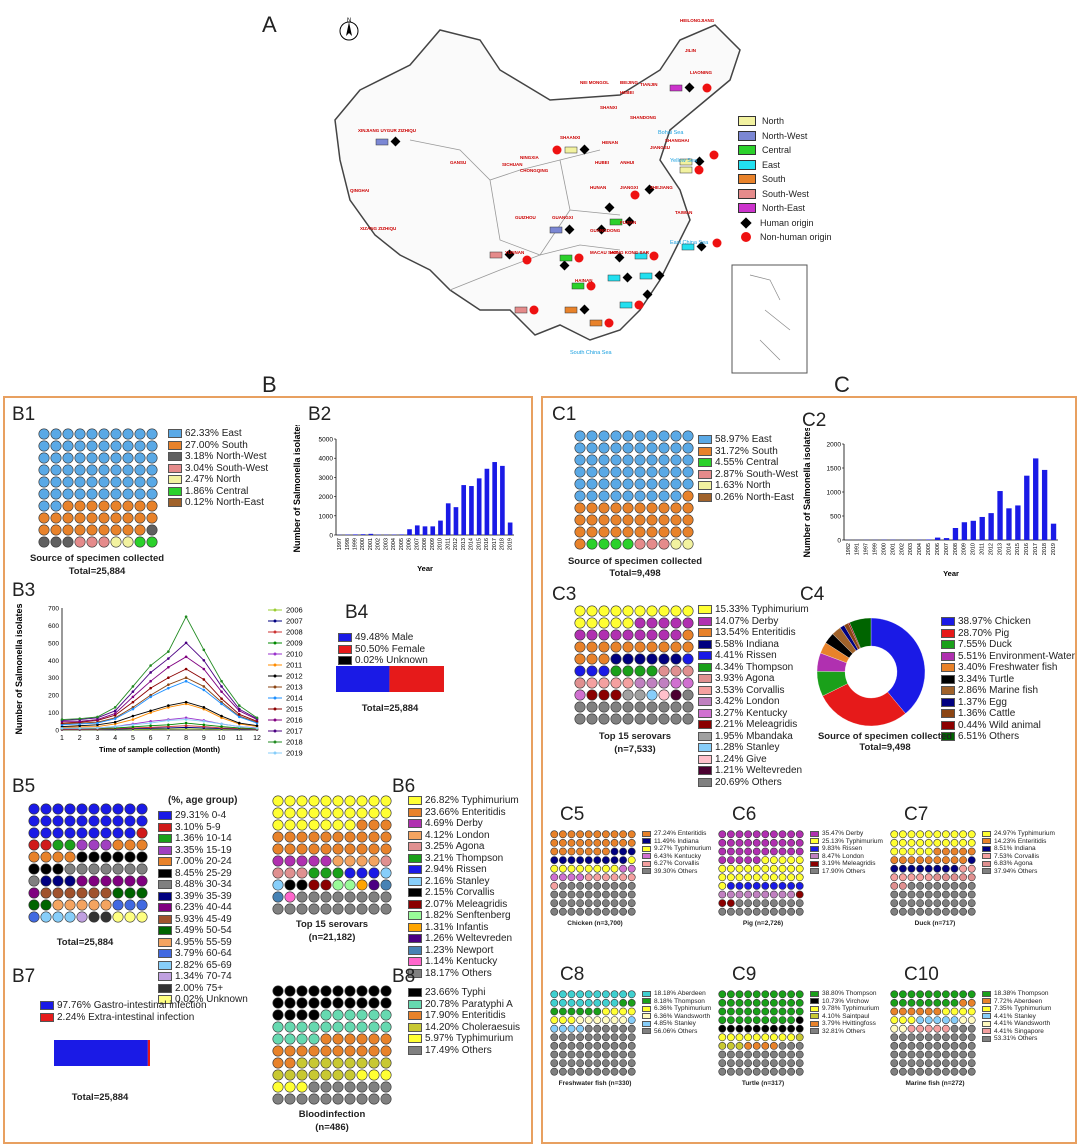  I want to click on y-tick-label: 700, so click(53, 609).